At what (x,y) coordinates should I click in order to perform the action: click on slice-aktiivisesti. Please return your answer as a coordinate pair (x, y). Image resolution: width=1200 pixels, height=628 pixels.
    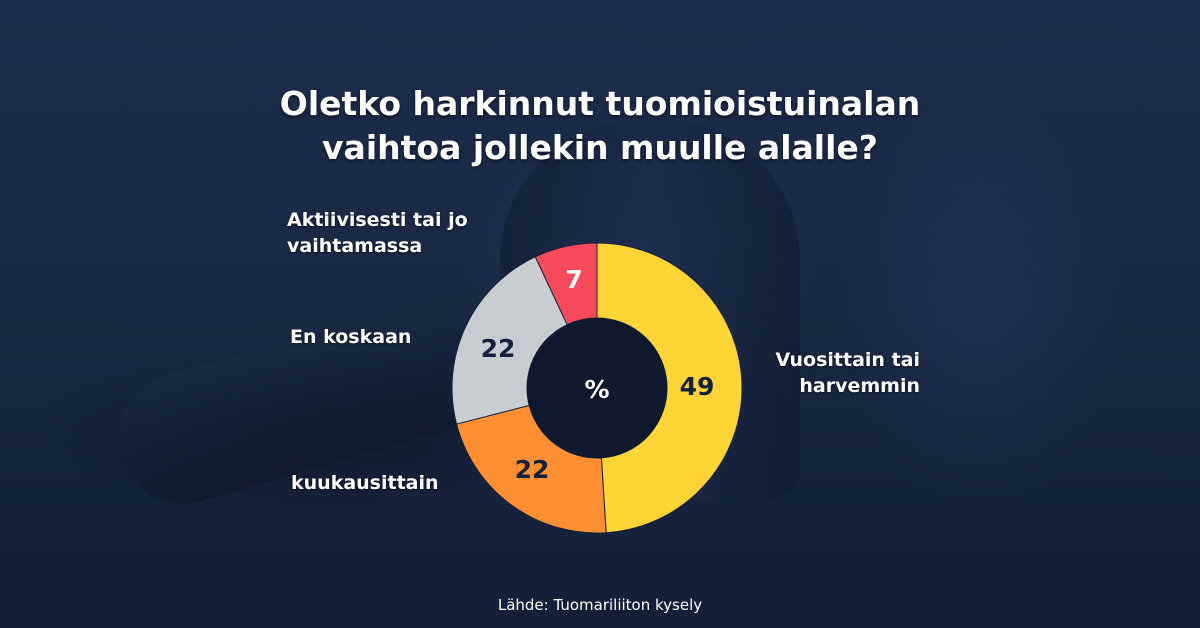
    Looking at the image, I should click on (566, 284).